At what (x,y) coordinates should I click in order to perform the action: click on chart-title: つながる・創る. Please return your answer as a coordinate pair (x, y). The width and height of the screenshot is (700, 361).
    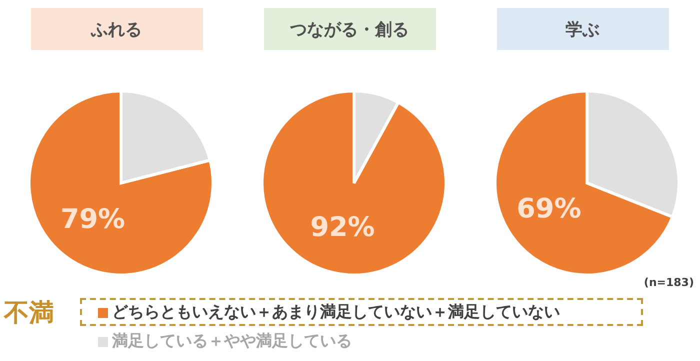
    Looking at the image, I should click on (350, 29).